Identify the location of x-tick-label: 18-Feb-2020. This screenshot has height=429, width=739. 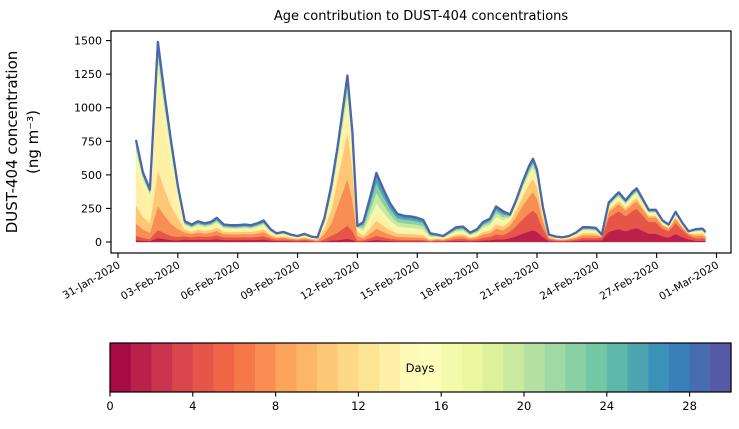
(449, 281).